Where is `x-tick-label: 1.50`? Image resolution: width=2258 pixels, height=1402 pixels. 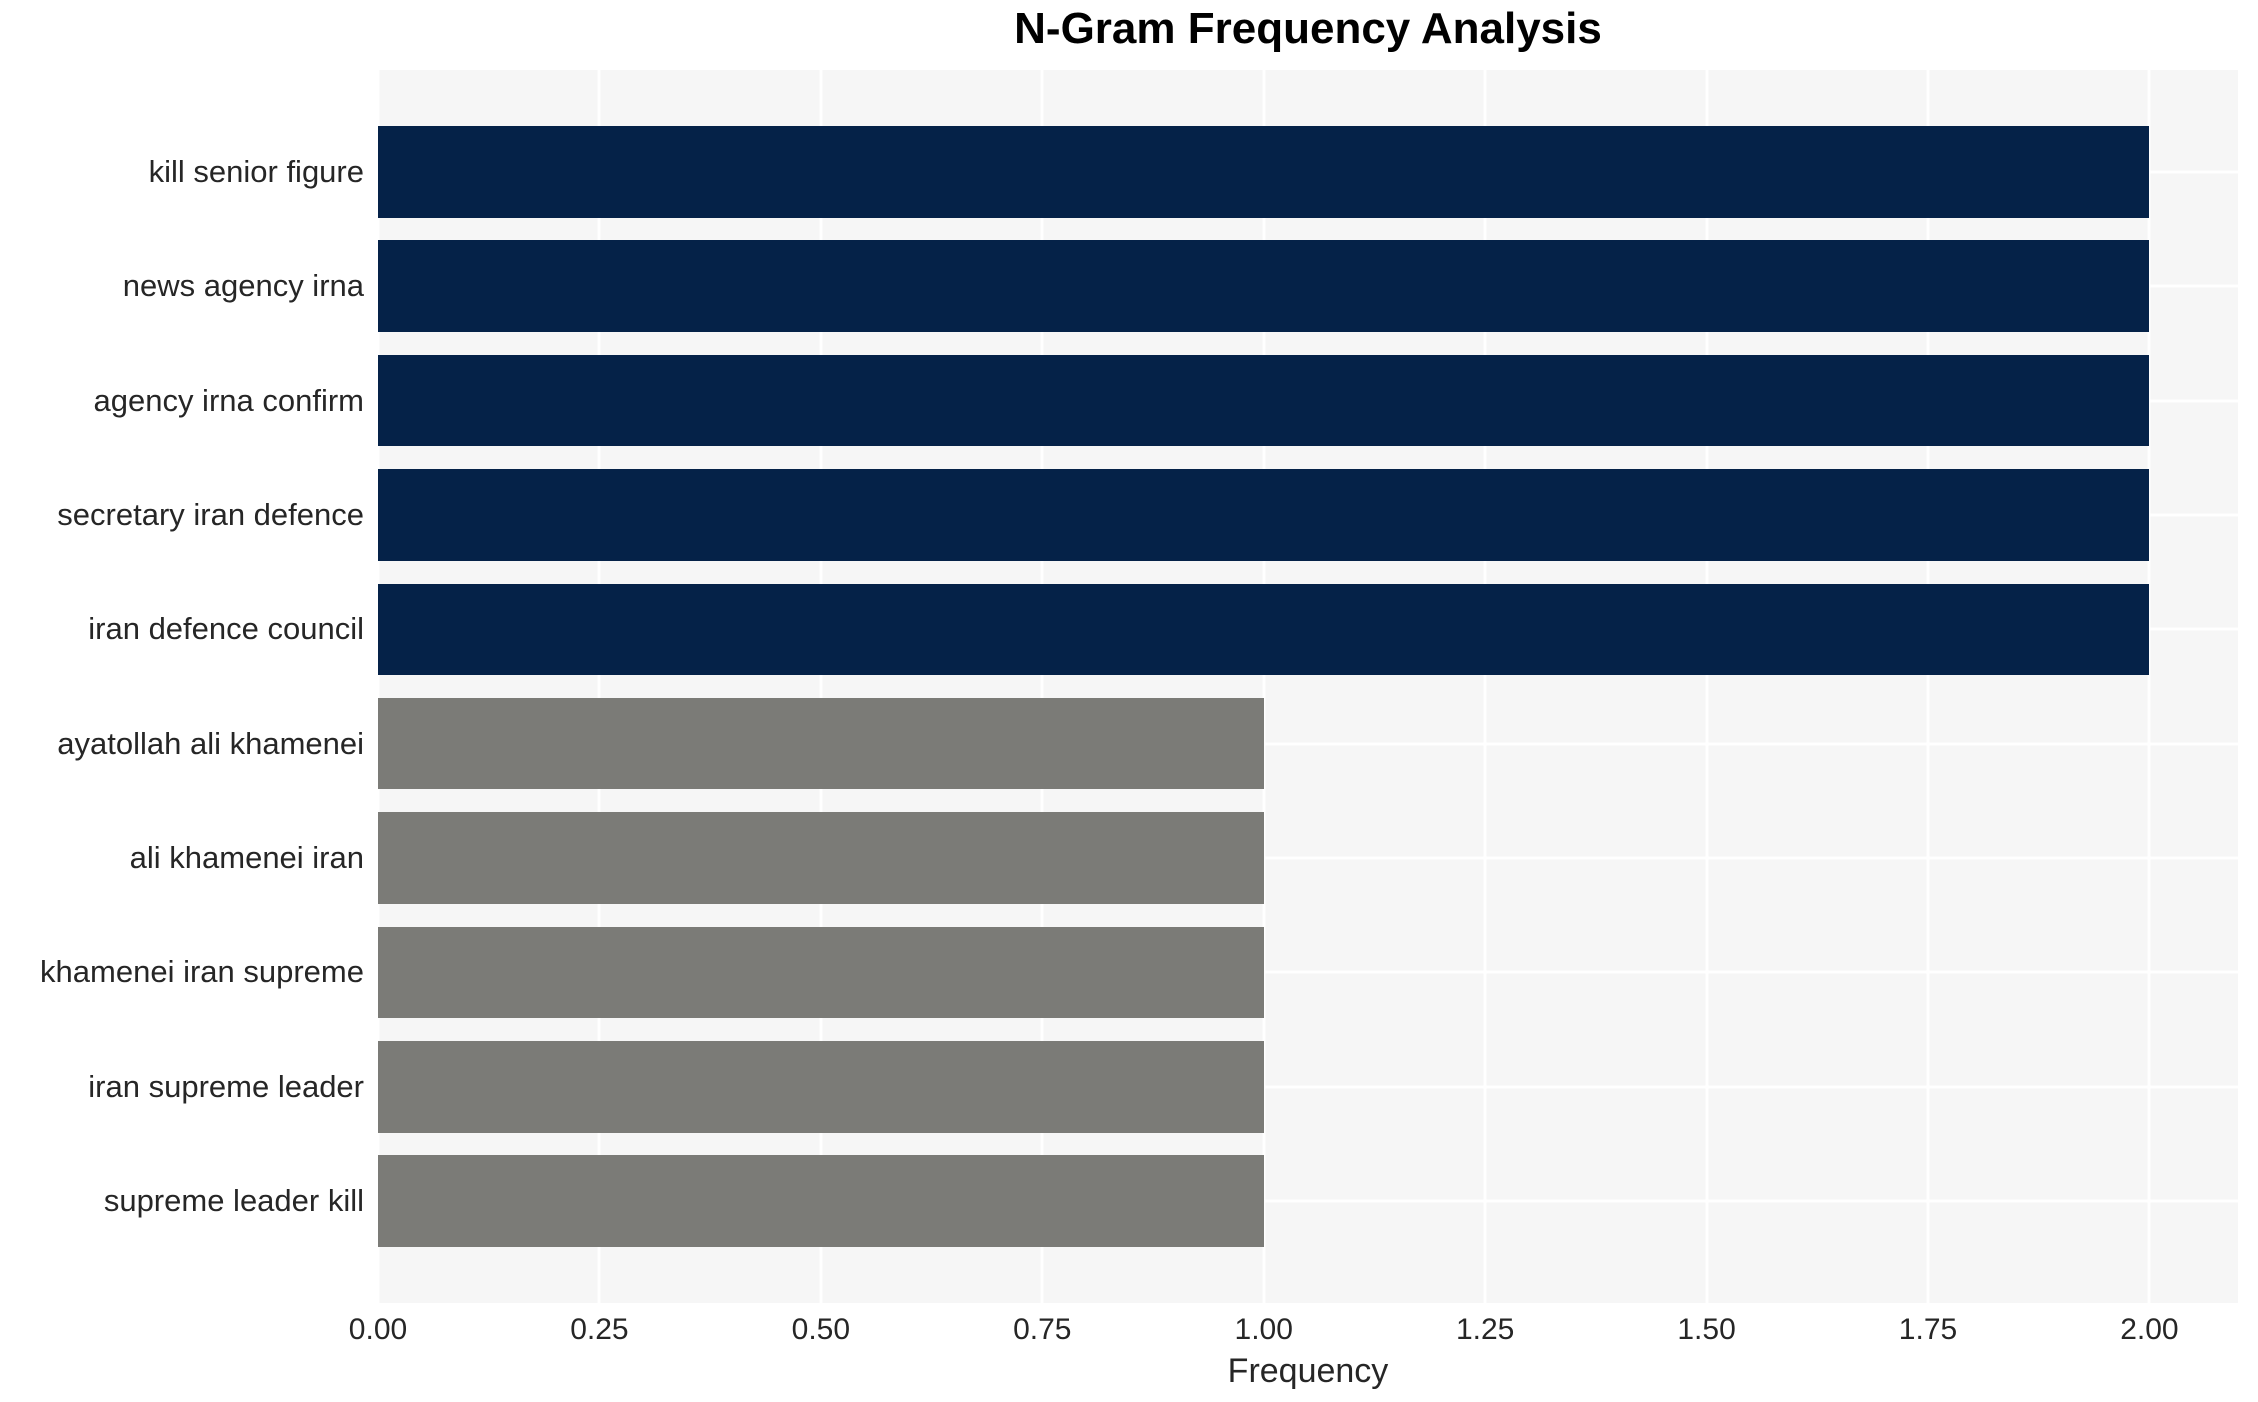 x-tick-label: 1.50 is located at coordinates (1706, 1329).